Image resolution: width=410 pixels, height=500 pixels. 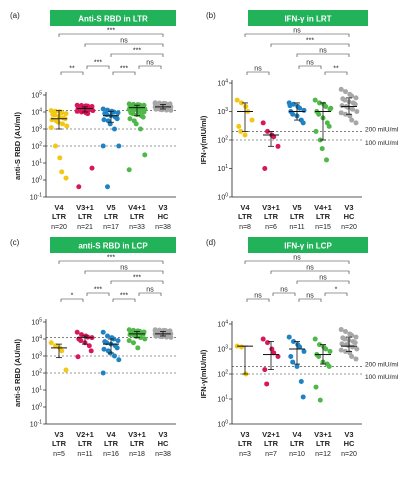 I want to click on y-tick-label: 10³, so click(x=36, y=129).